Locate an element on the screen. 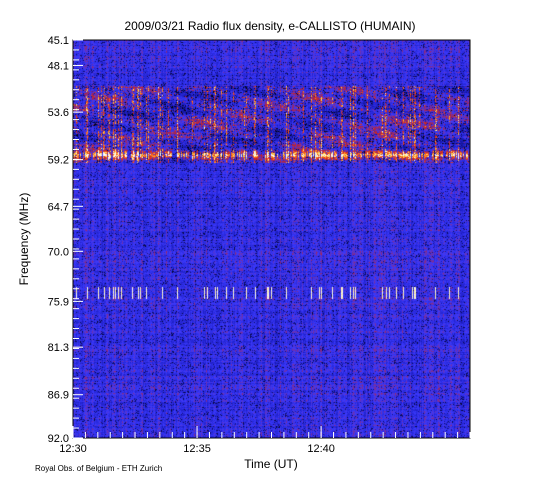 The height and width of the screenshot is (480, 540). x-tick-label: 12:35 is located at coordinates (197, 449).